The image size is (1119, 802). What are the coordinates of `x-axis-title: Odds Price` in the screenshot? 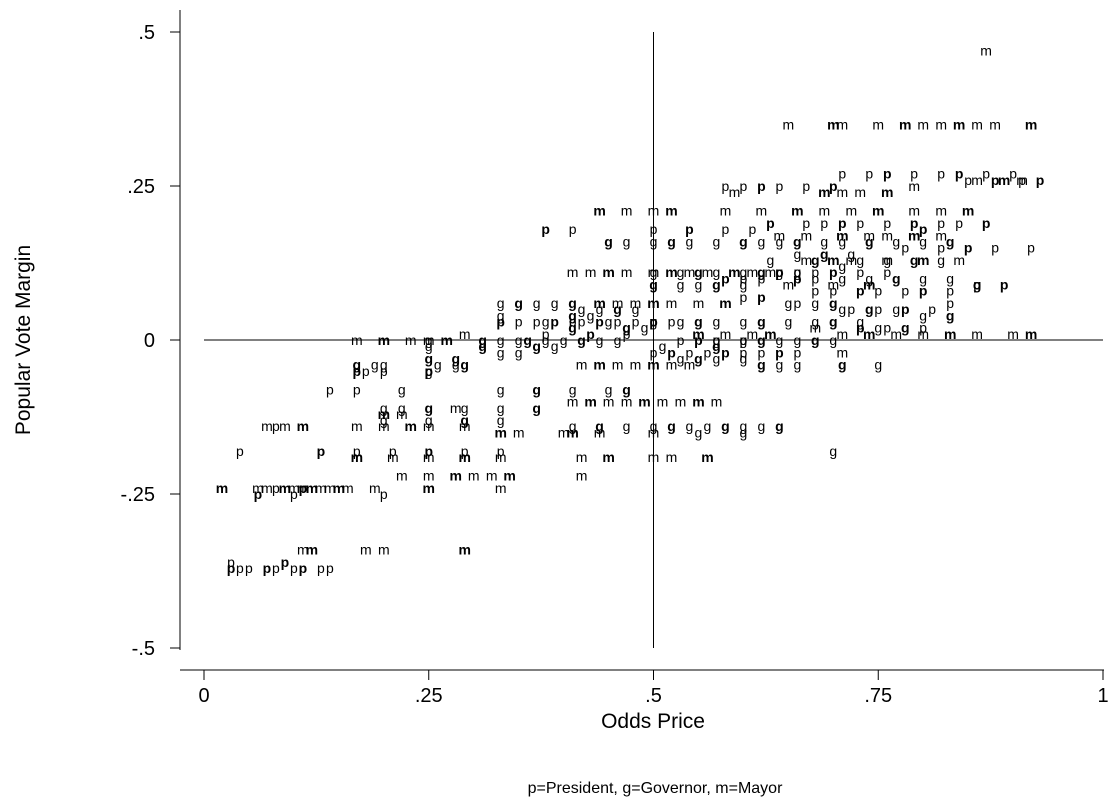 It's located at (653, 721).